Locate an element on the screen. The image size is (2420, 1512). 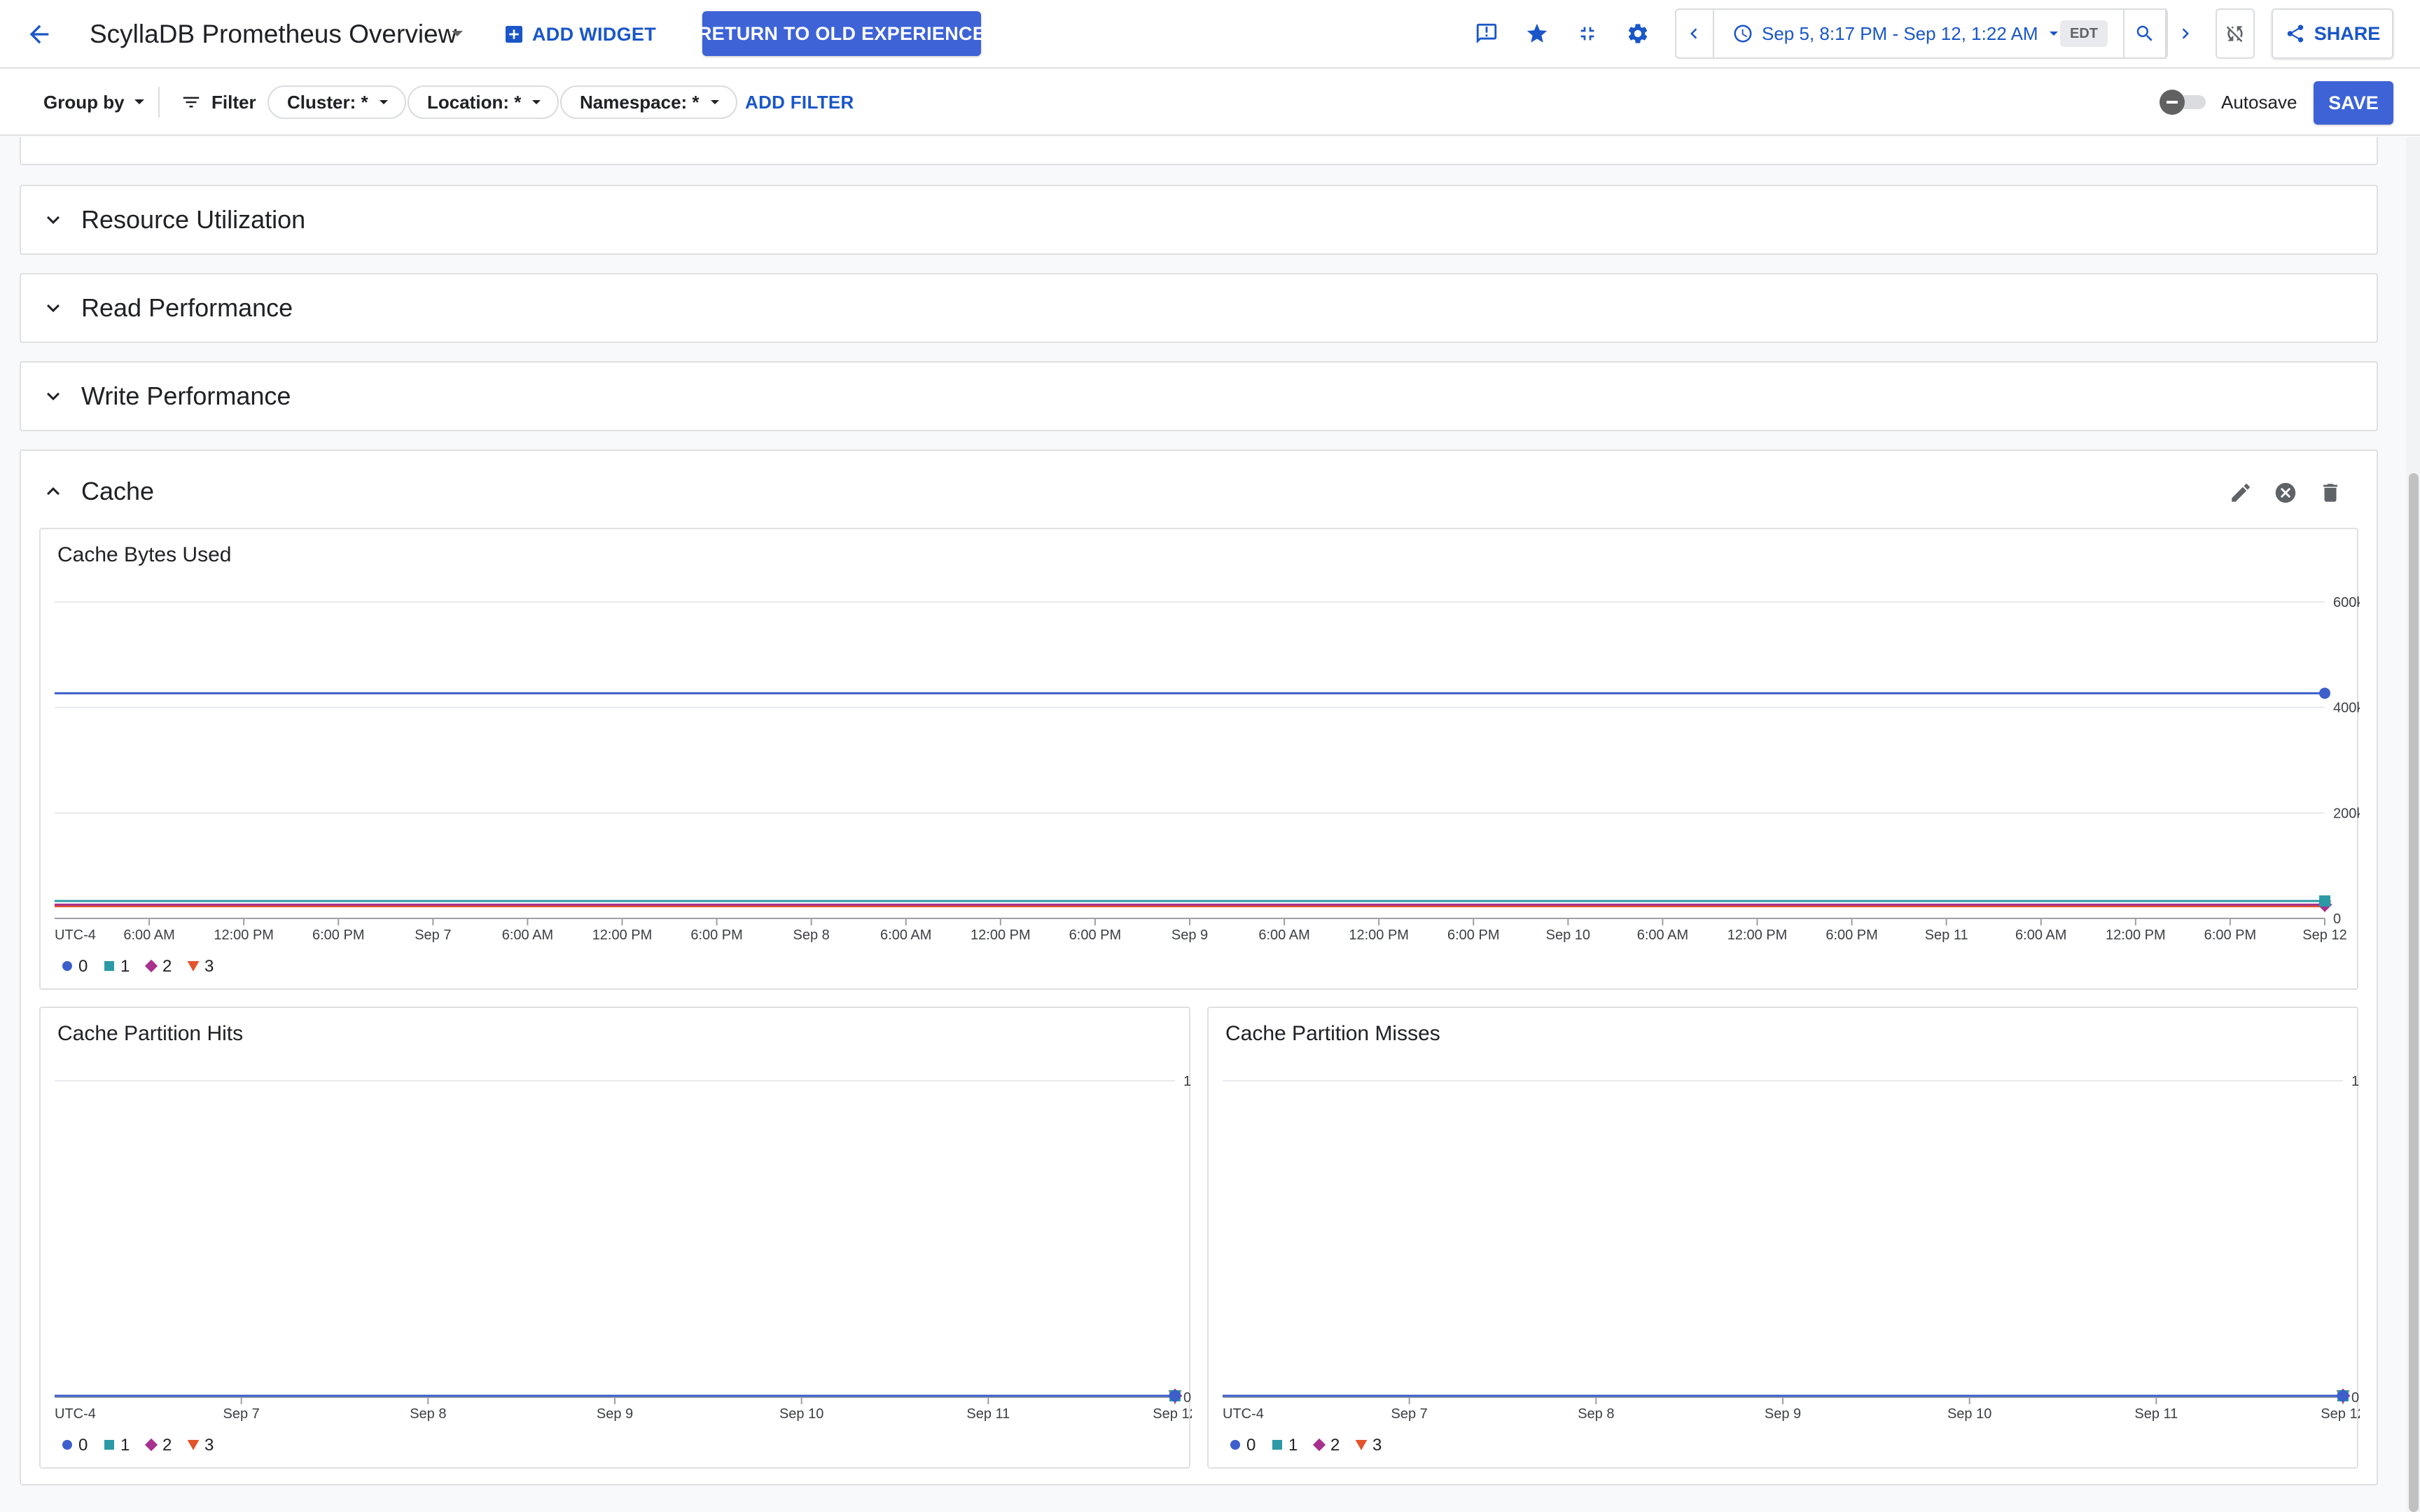
remove-section-button is located at coordinates (2286, 493).